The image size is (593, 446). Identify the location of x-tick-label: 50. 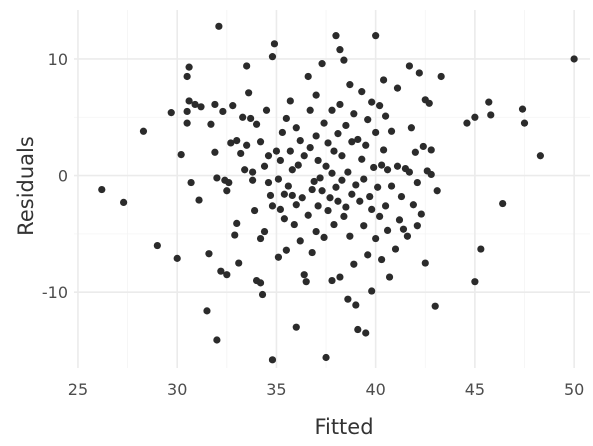
(574, 389).